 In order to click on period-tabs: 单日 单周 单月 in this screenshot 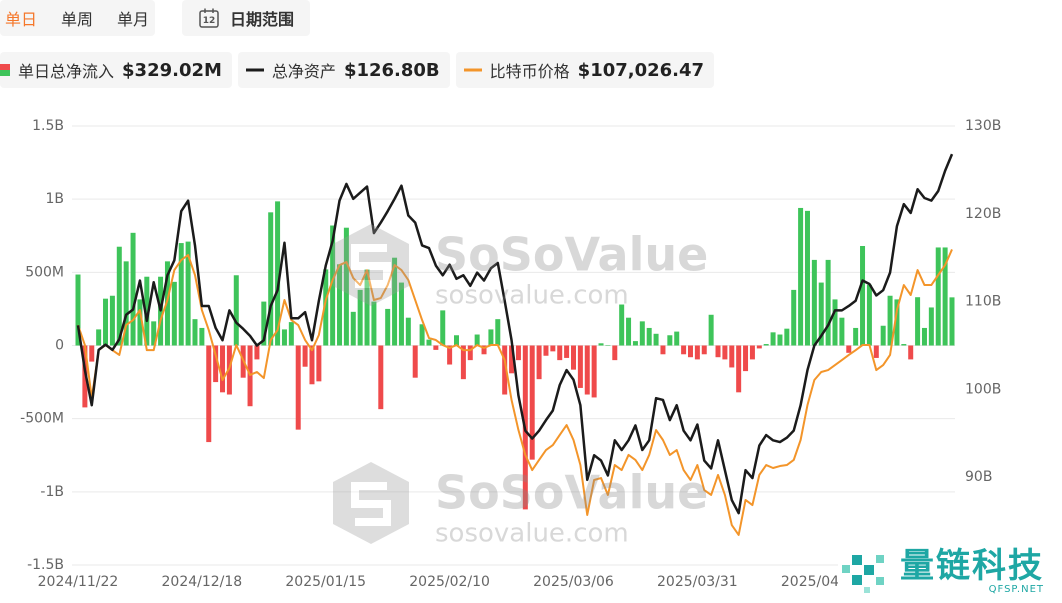, I will do `click(78, 18)`.